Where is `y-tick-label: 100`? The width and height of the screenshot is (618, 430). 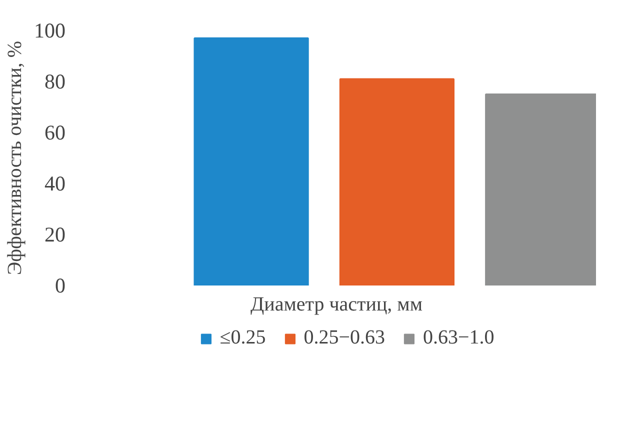
y-tick-label: 100 is located at coordinates (50, 30).